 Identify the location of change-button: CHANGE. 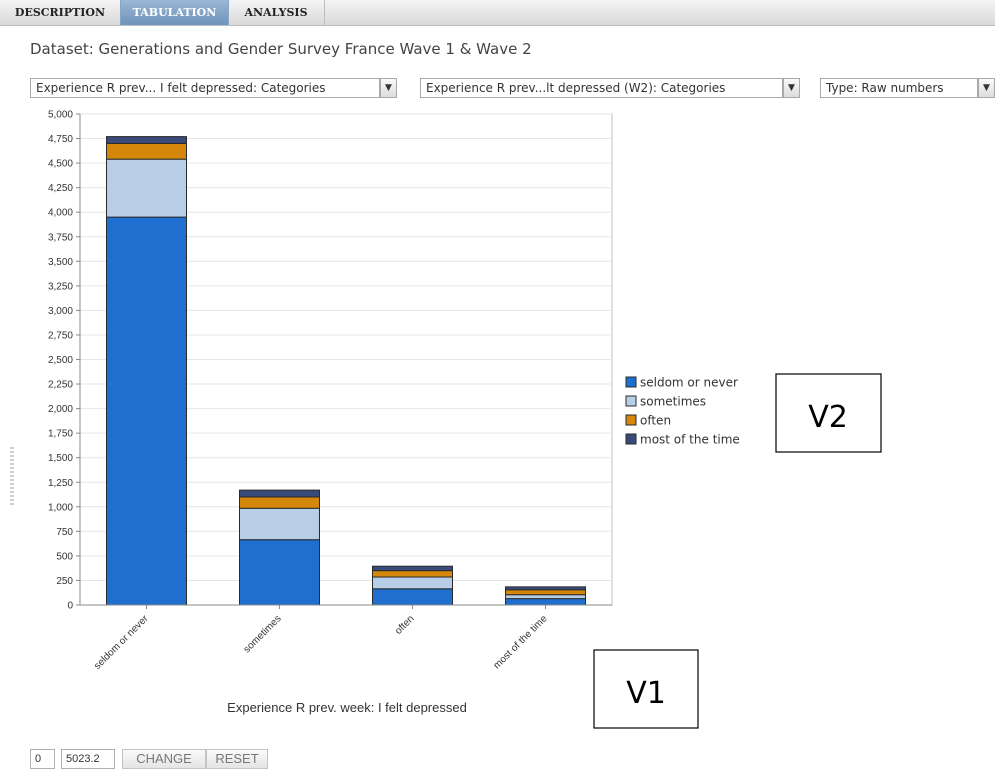
(164, 759).